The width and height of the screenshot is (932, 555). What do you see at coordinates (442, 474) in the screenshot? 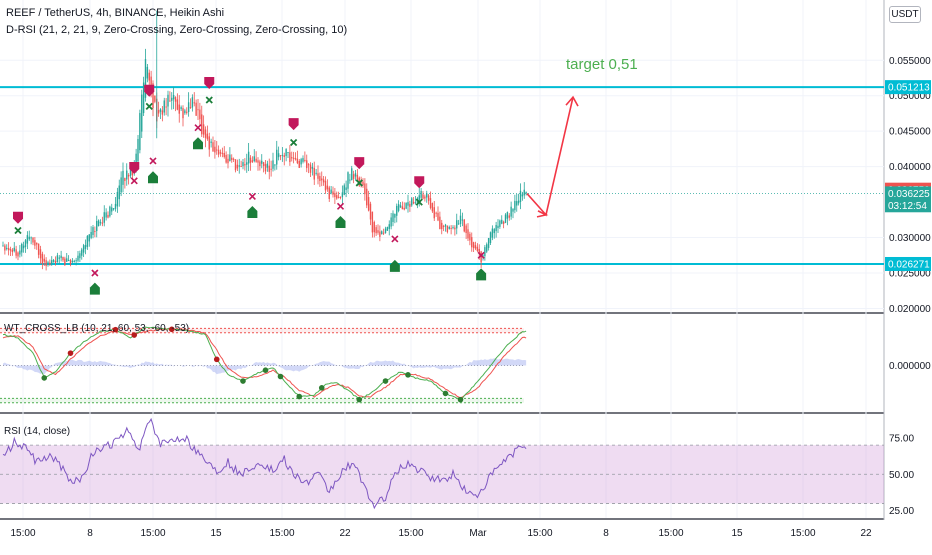
I see `rsi-band` at bounding box center [442, 474].